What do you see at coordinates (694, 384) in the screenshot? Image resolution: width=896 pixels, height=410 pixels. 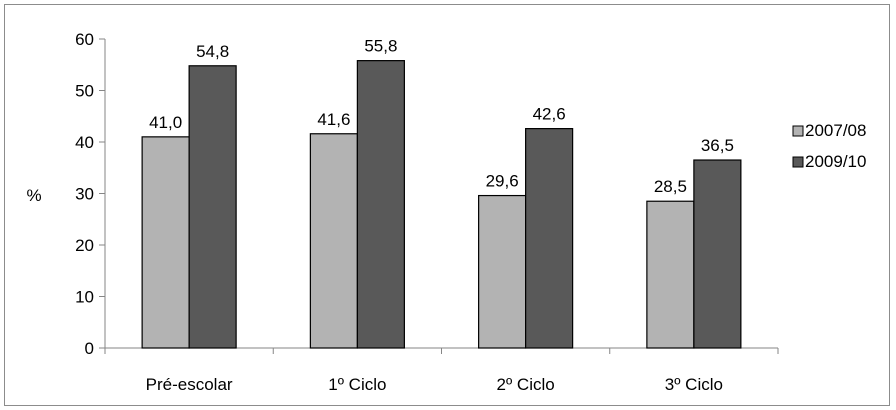 I see `x-tick-label: 3º Ciclo` at bounding box center [694, 384].